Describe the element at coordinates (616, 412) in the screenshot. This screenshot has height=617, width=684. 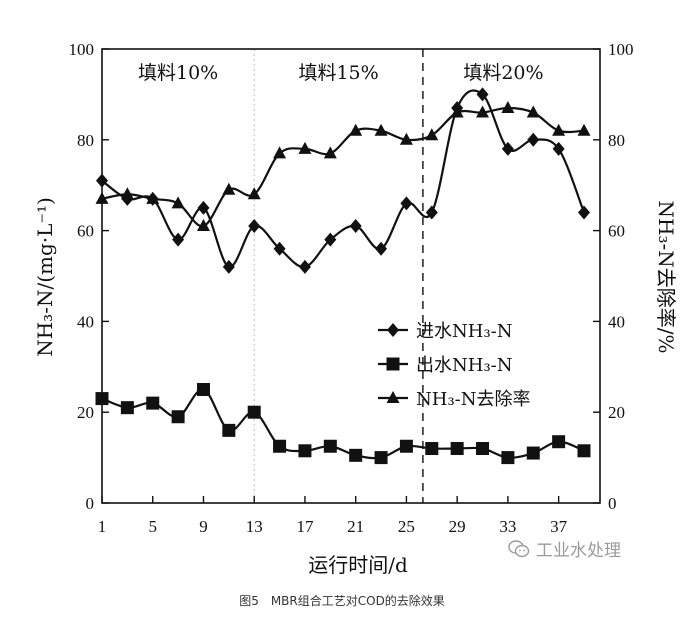
I see `y-tick-label-right: 20` at that location.